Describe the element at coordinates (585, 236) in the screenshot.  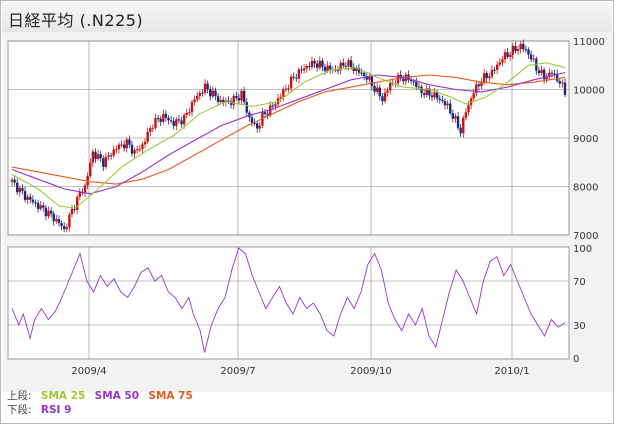
I see `main-y-tick-label: 7000` at that location.